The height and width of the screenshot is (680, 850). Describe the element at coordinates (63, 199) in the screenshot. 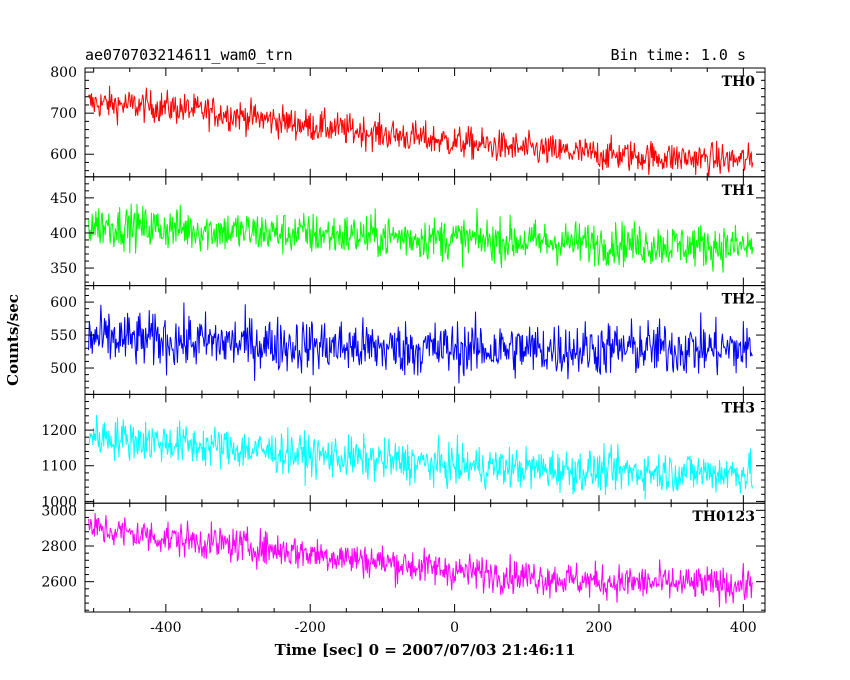

I see `y-tick-label: 450` at that location.